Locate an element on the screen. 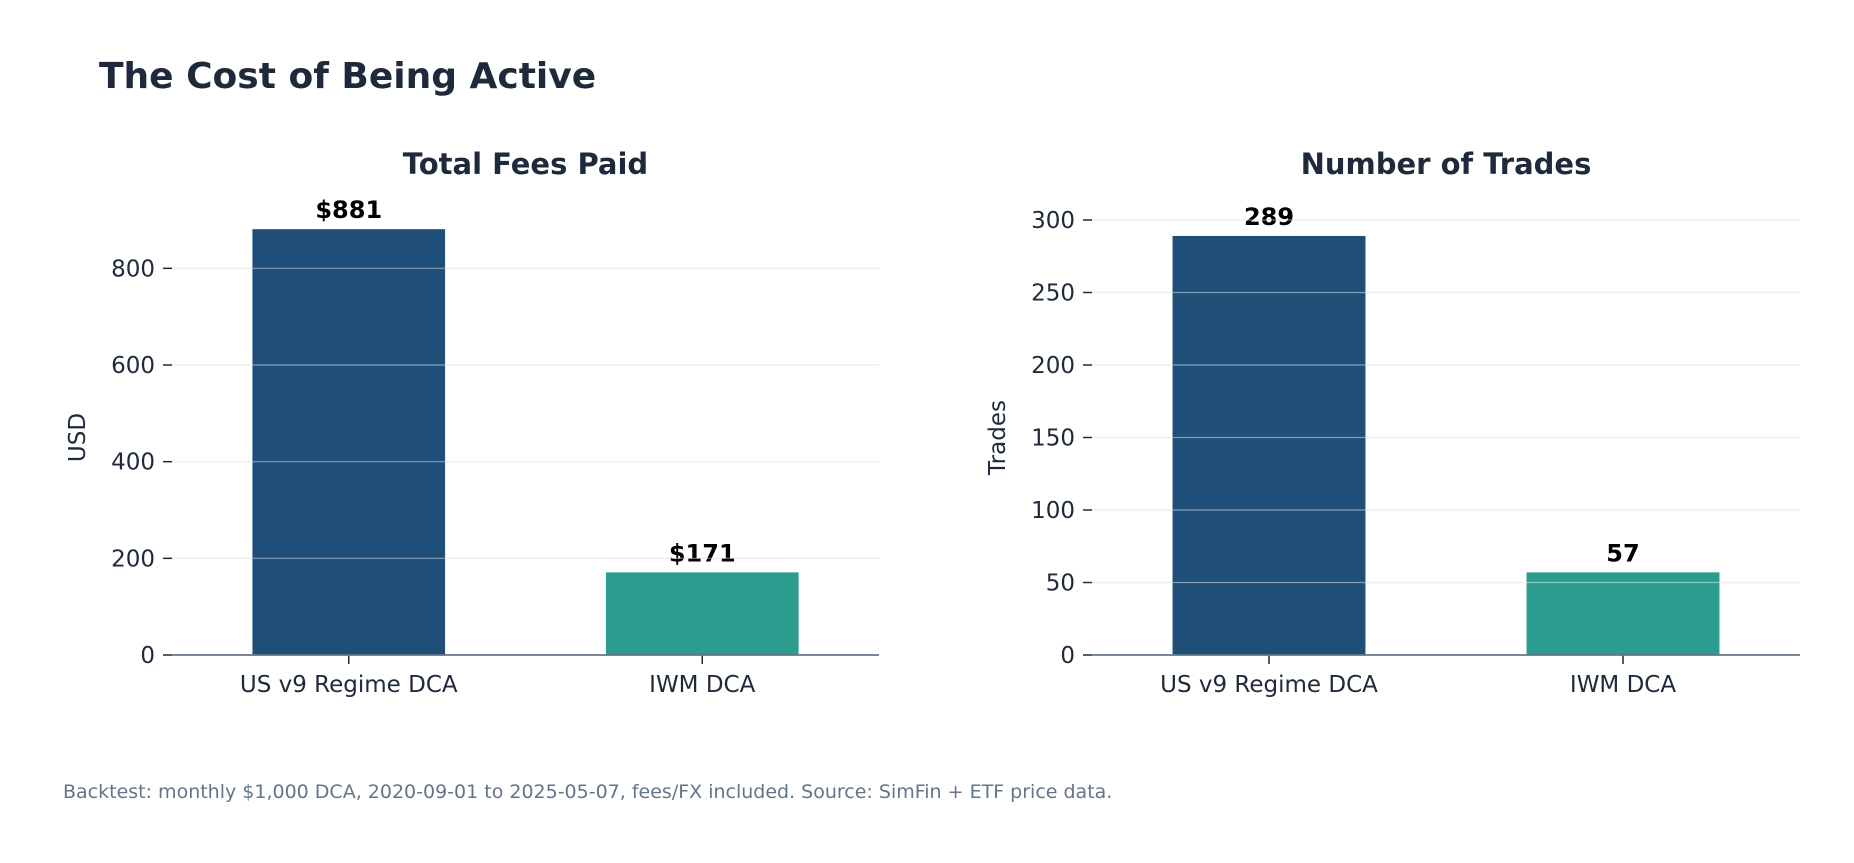 The width and height of the screenshot is (1854, 863). chart2-data-label: 289 is located at coordinates (1269, 217).